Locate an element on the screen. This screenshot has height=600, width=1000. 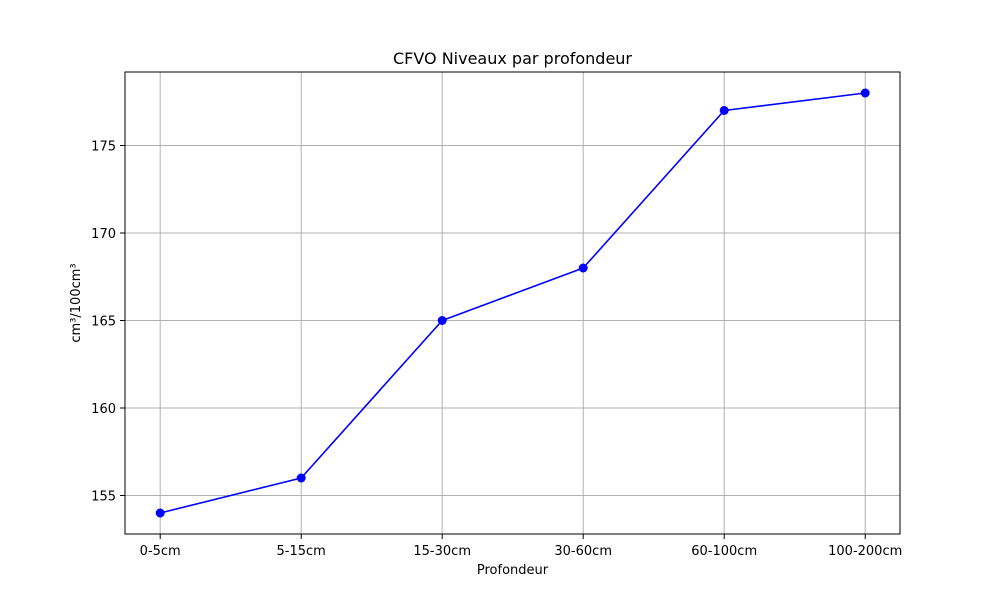
y-axis-label: cm³/100cm³ is located at coordinates (76, 302).